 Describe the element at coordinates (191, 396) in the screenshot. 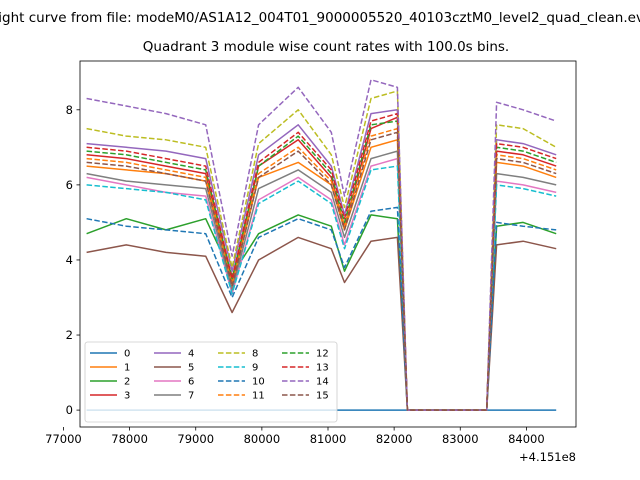

I see `legend-label-7: 7` at that location.